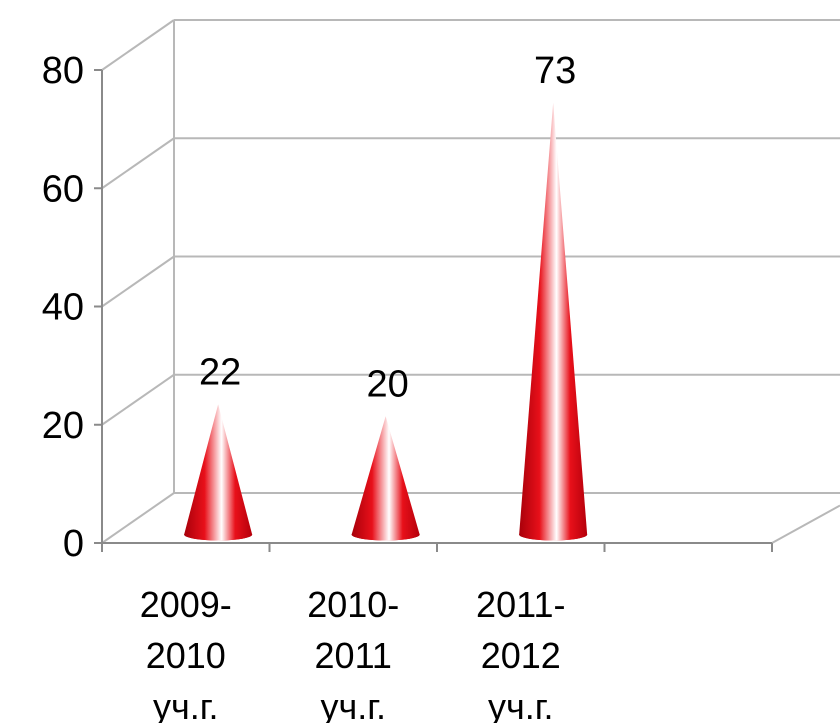 This screenshot has height=723, width=840. Describe the element at coordinates (520, 604) in the screenshot. I see `category-label: 2011-` at that location.